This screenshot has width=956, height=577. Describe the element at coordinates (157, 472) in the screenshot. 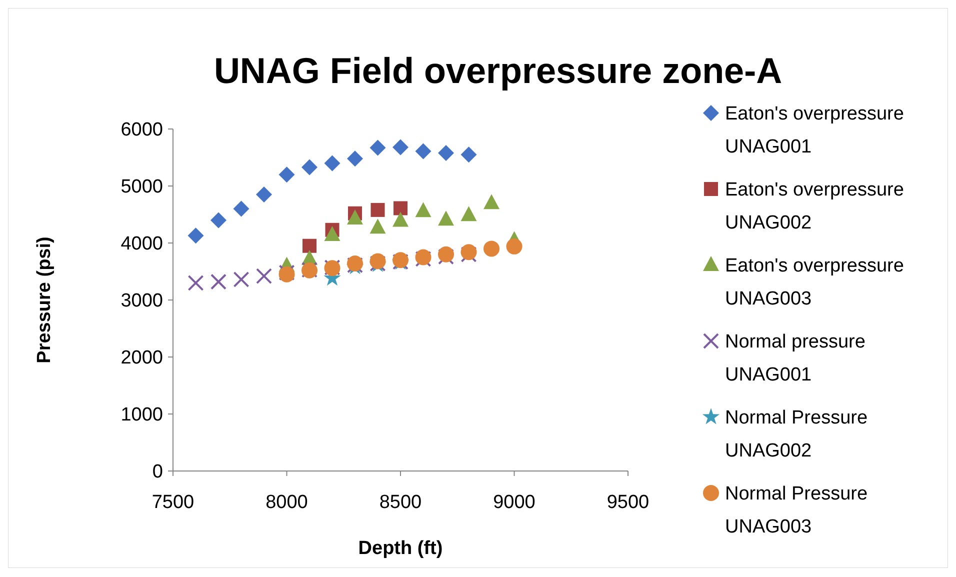

I see `y-tick-label: 0` at that location.